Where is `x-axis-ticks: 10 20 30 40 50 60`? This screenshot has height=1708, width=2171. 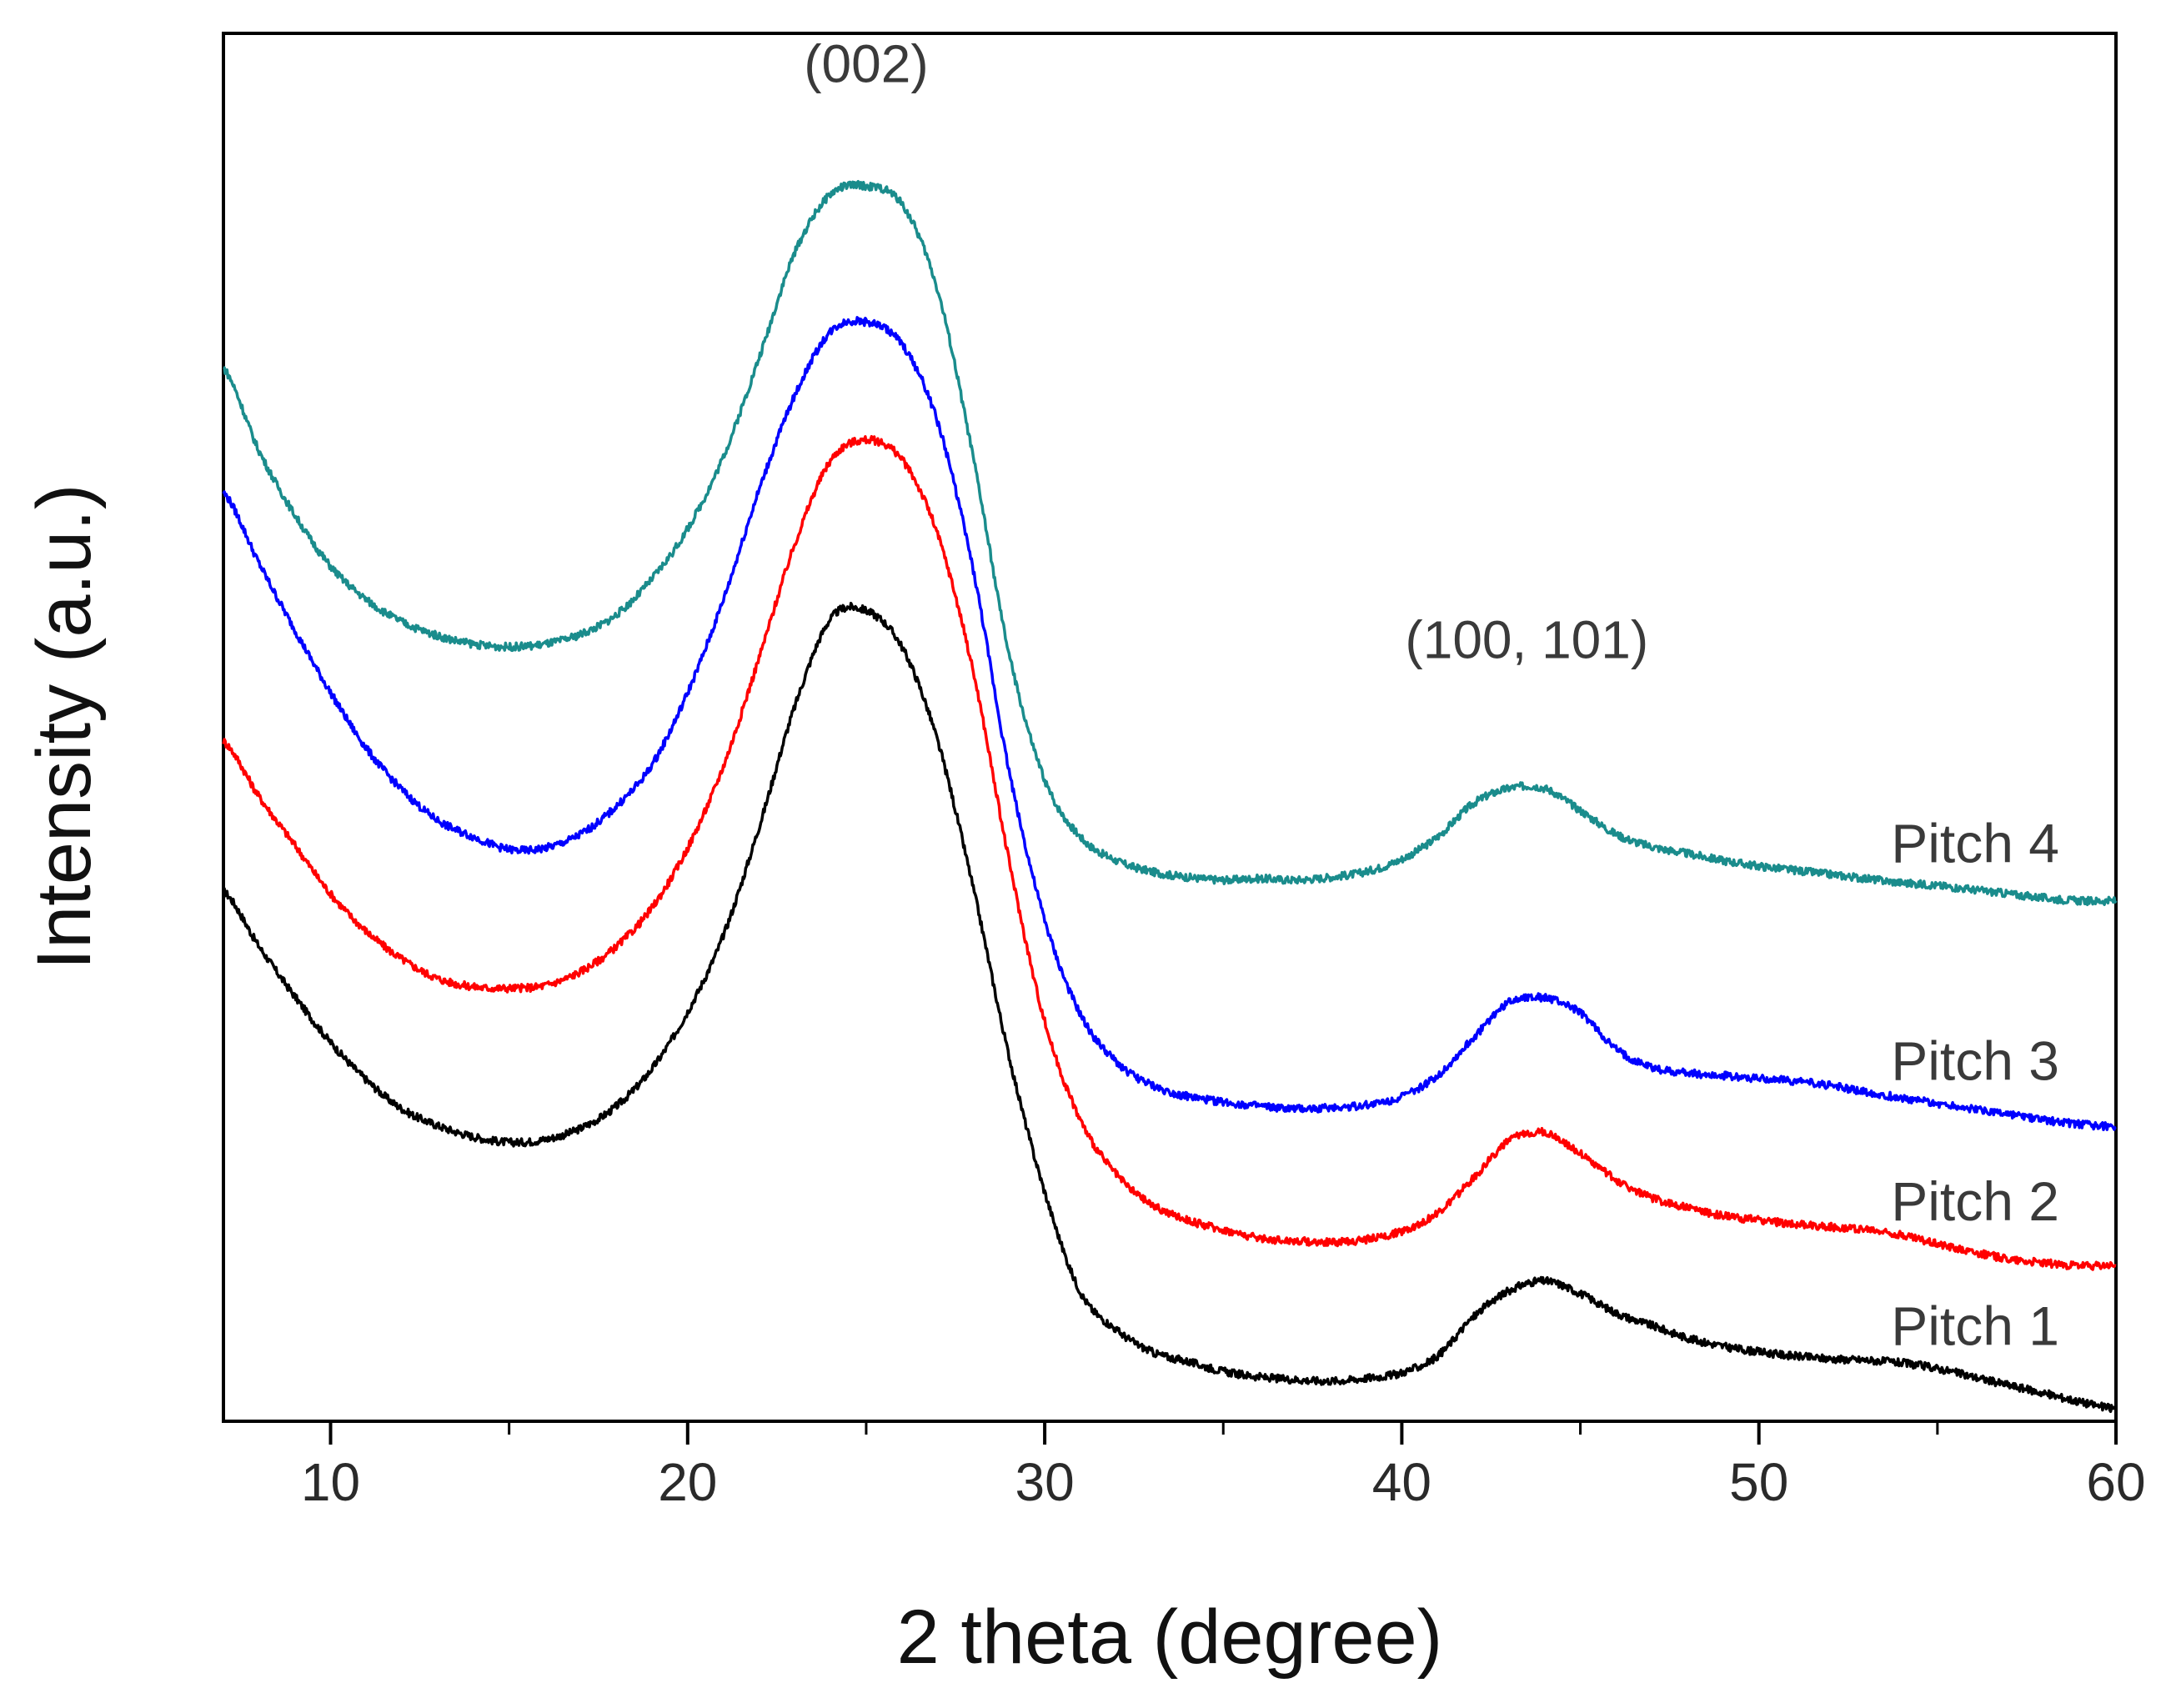 x-axis-ticks: 10 20 30 40 50 60 is located at coordinates (1223, 1467).